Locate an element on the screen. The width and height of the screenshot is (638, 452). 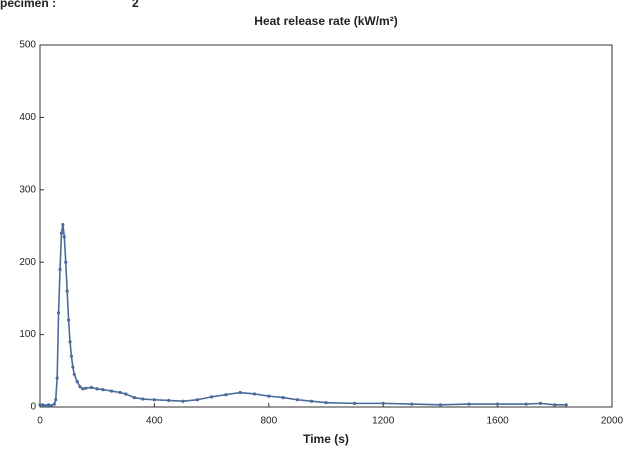
y-tick-label: 300 is located at coordinates (27, 189).